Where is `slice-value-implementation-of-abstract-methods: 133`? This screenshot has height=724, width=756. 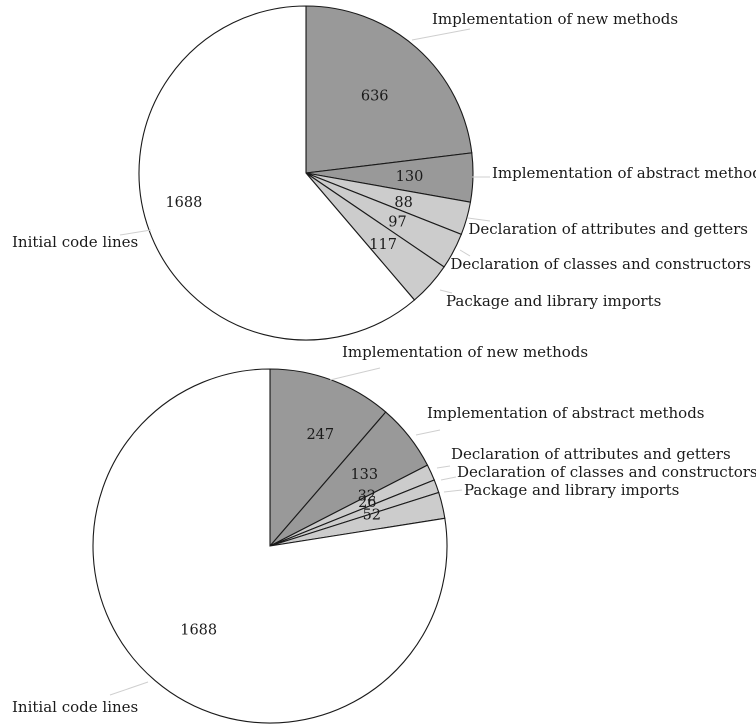
slice-value-implementation-of-abstract-methods: 133 is located at coordinates (364, 475).